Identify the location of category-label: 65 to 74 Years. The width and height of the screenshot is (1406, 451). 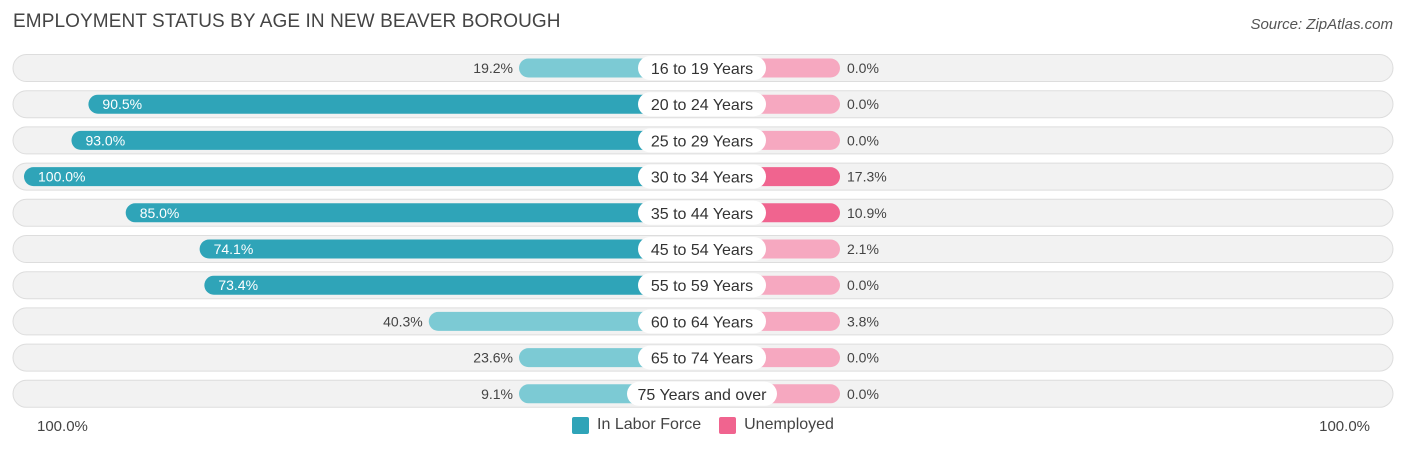
(702, 359).